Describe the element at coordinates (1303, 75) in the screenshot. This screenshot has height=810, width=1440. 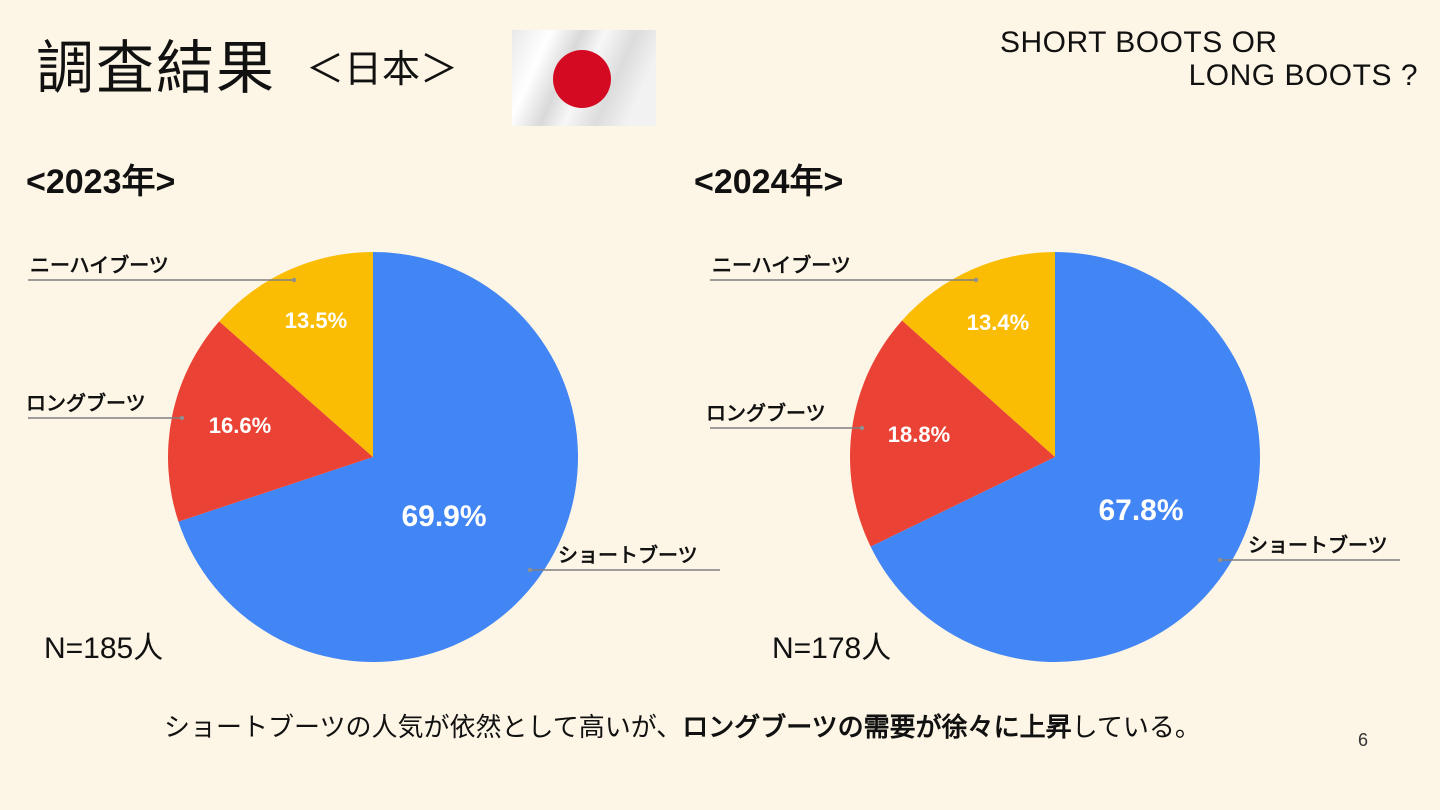
I see `tagline-line-2: LONG BOOTS ?` at that location.